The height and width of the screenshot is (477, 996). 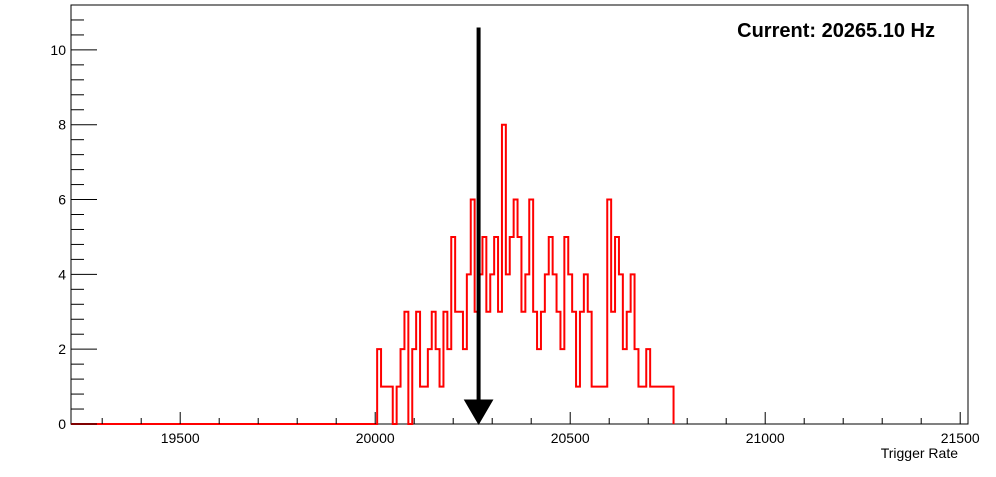 I want to click on x-tick-label: 21000, so click(x=765, y=438).